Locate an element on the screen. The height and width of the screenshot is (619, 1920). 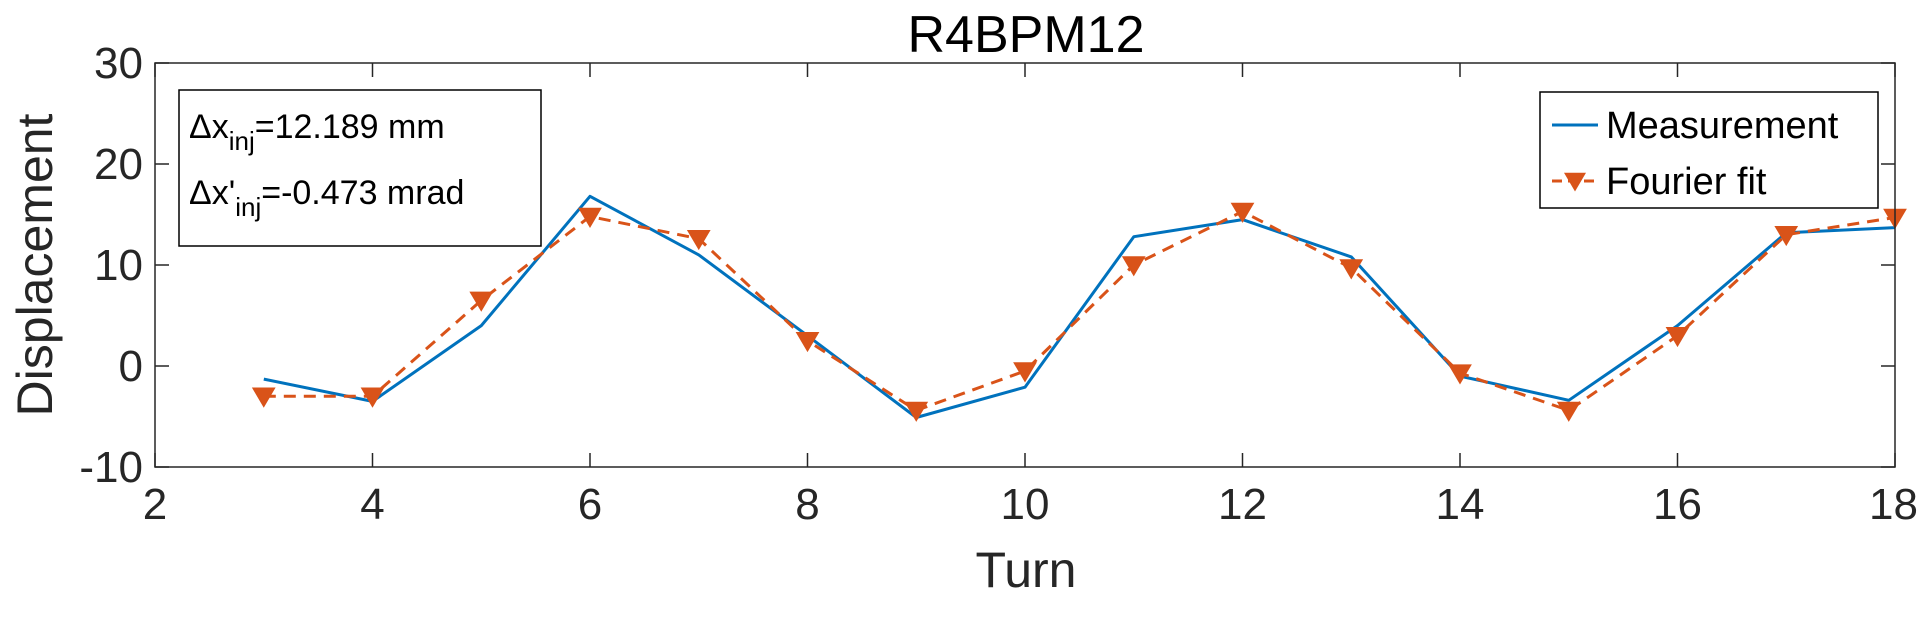
annotation-line-1-prefix: Δx is located at coordinates (209, 127).